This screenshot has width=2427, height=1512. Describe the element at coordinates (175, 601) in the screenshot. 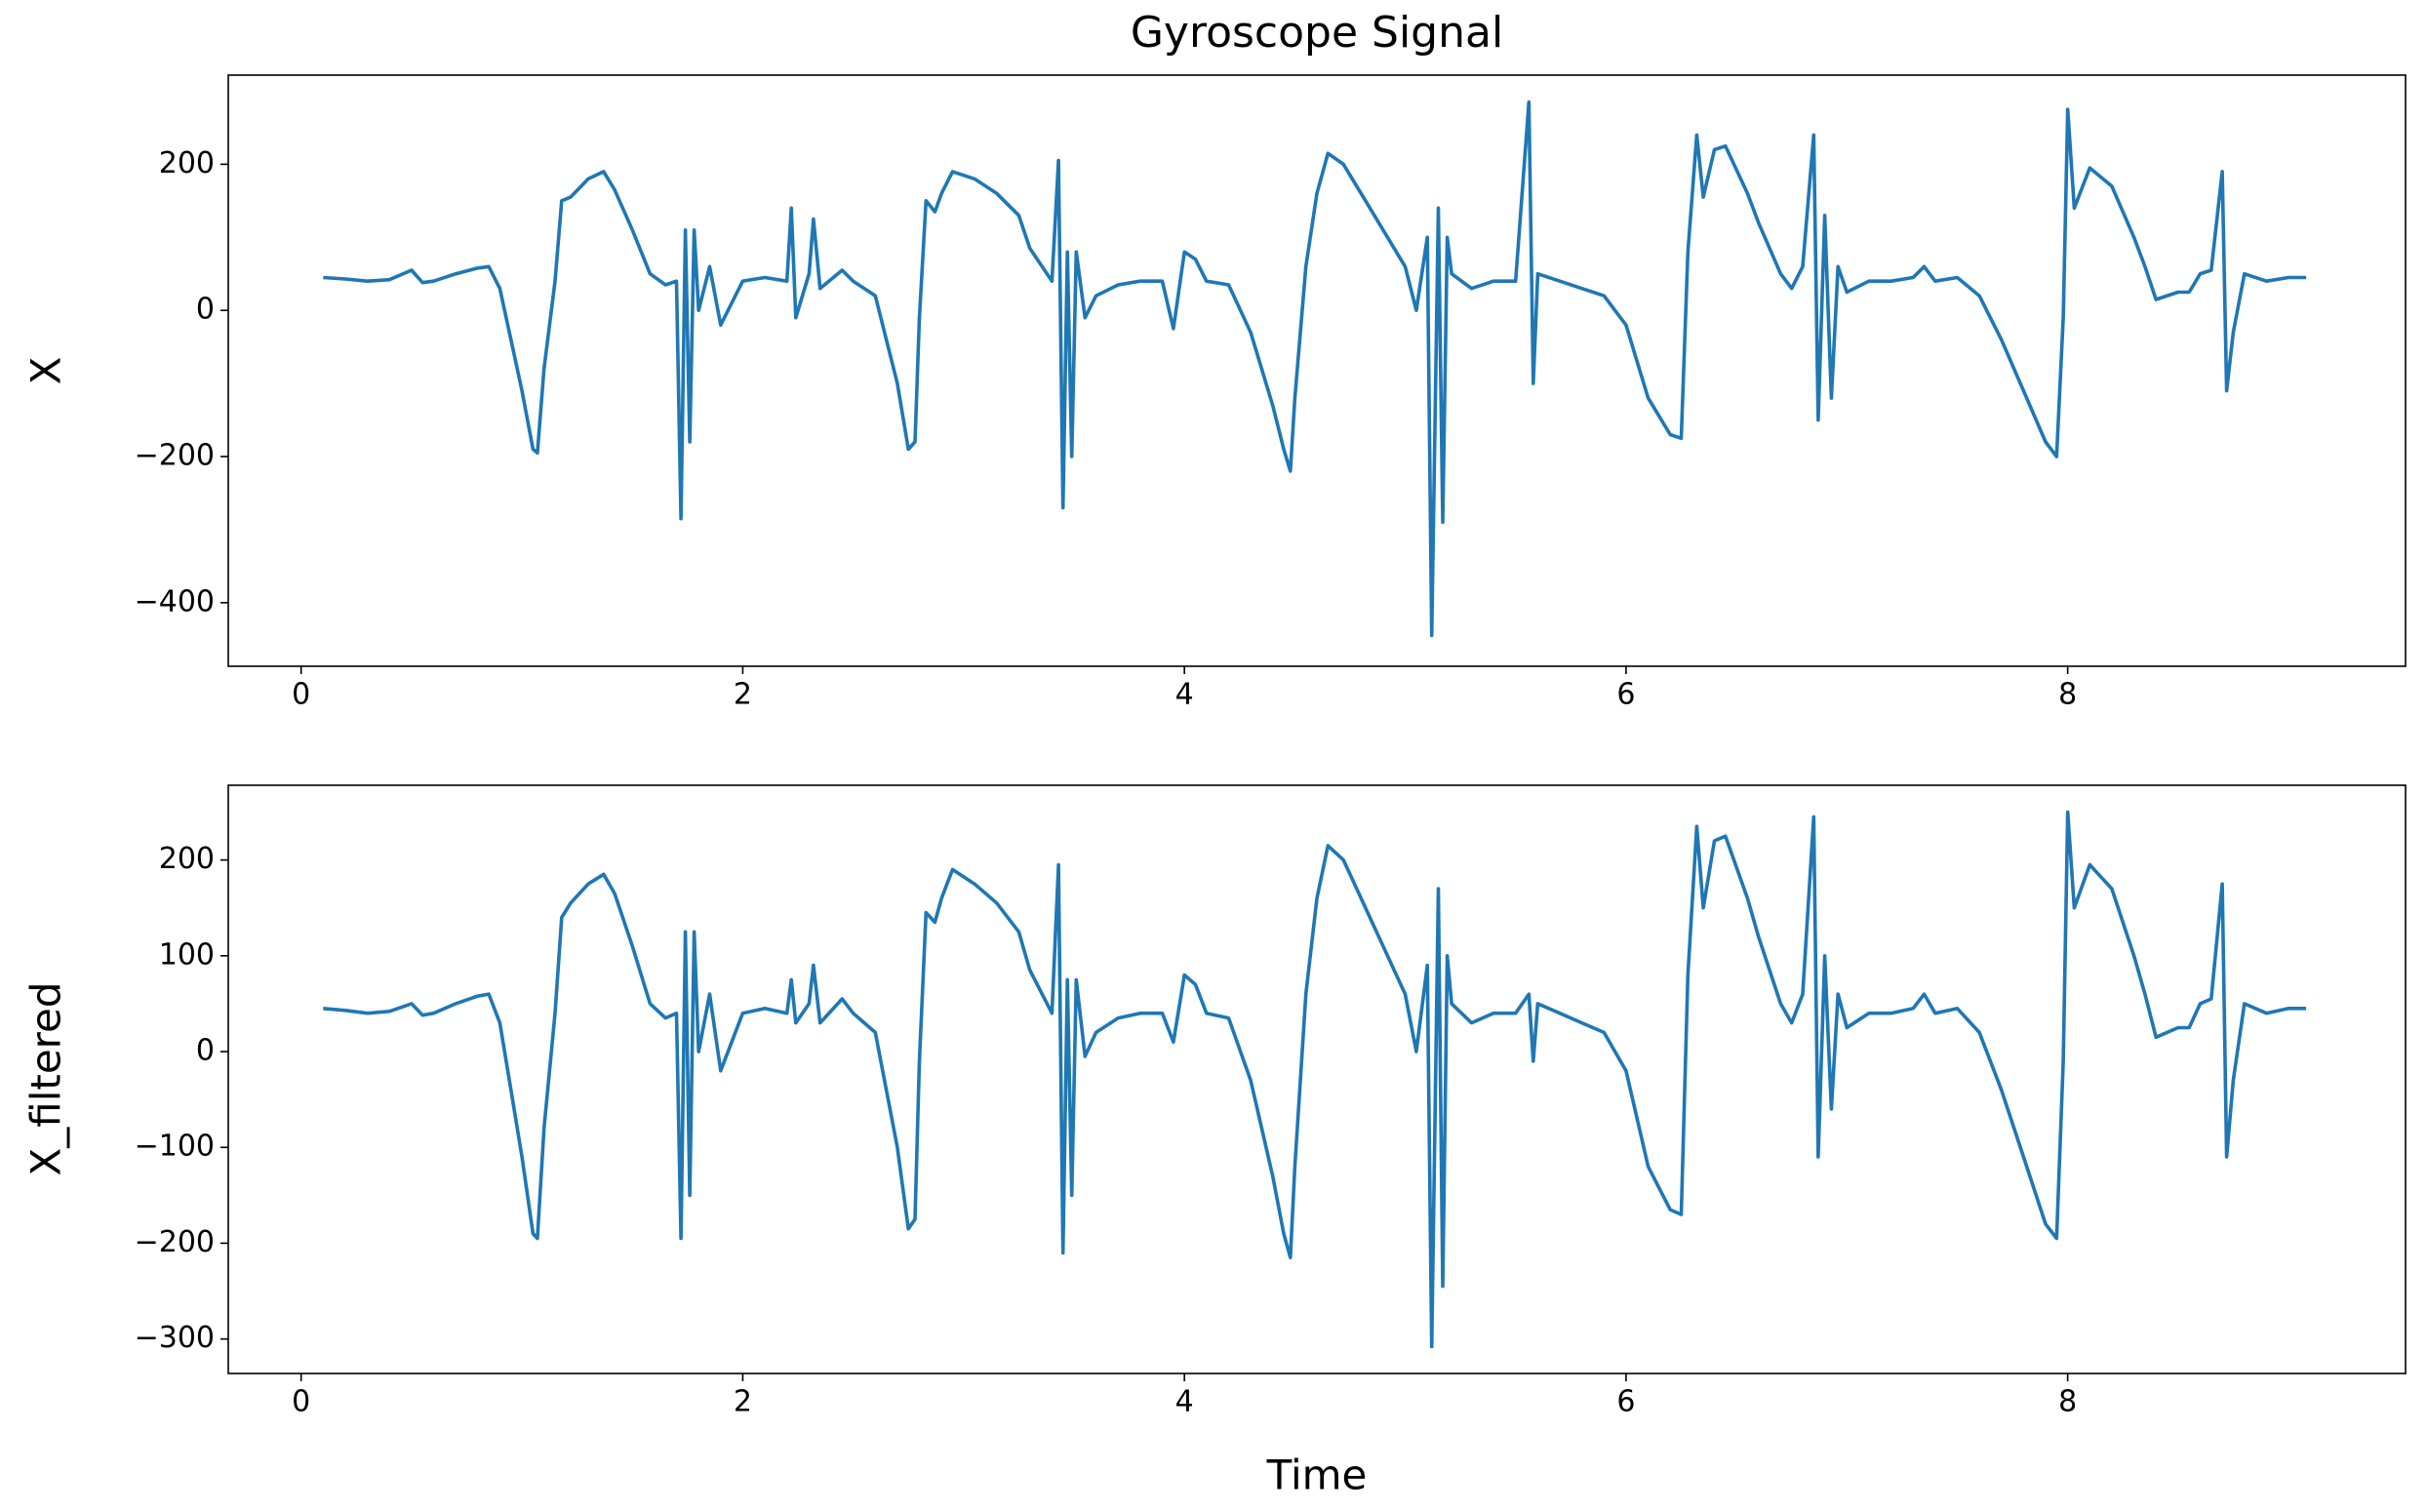

I see `y-tick-label: −400` at that location.